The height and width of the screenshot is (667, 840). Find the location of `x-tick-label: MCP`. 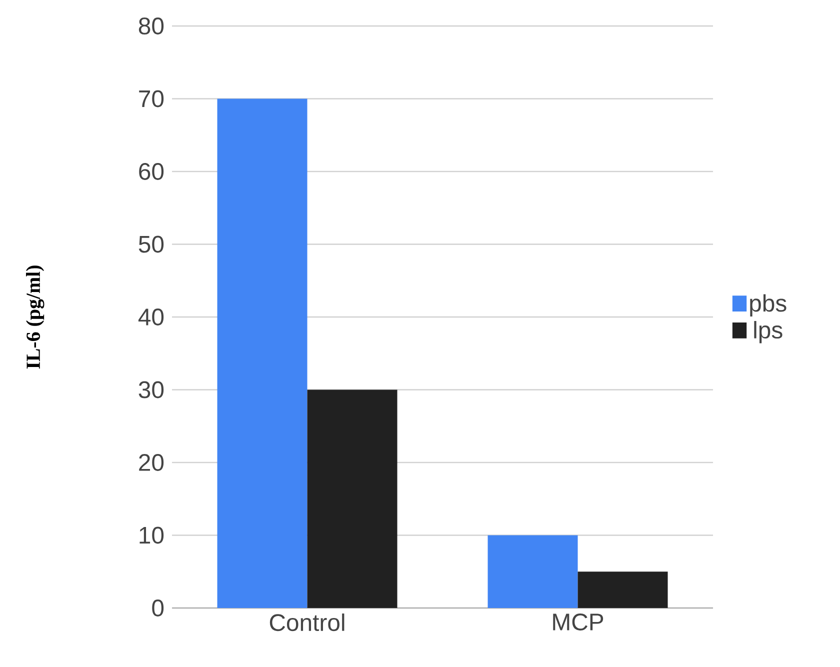

x-tick-label: MCP is located at coordinates (578, 622).